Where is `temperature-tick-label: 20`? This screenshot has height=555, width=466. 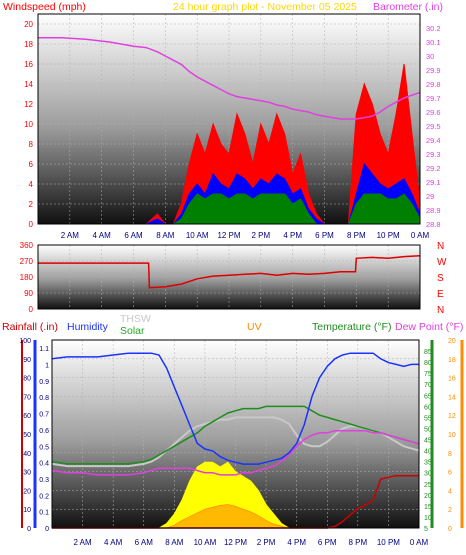
temperature-tick-label: 20 is located at coordinates (428, 496).